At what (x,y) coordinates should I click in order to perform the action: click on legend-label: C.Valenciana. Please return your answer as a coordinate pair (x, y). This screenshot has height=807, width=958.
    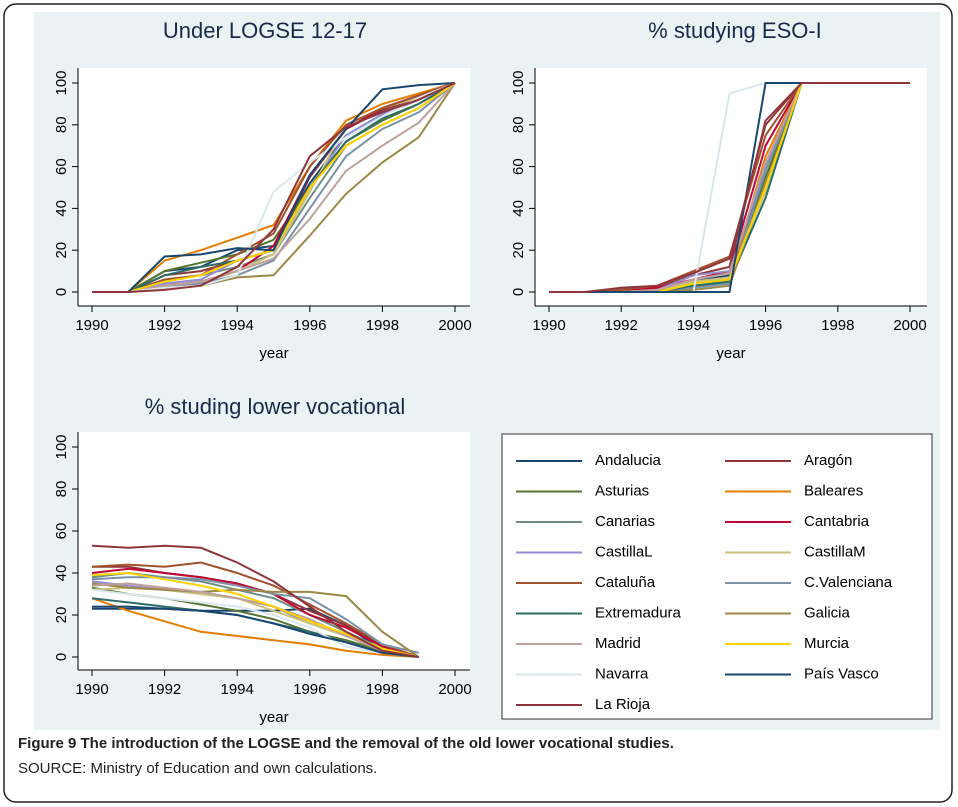
    Looking at the image, I should click on (848, 582).